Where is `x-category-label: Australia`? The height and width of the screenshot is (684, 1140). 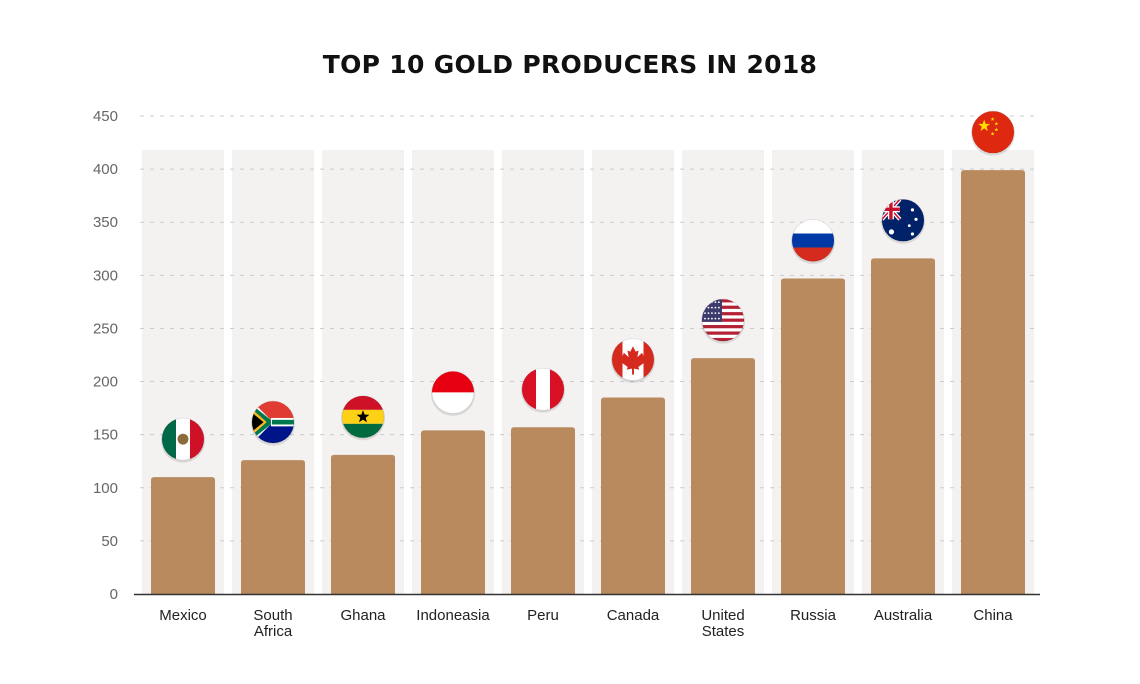
x-category-label: Australia is located at coordinates (903, 615).